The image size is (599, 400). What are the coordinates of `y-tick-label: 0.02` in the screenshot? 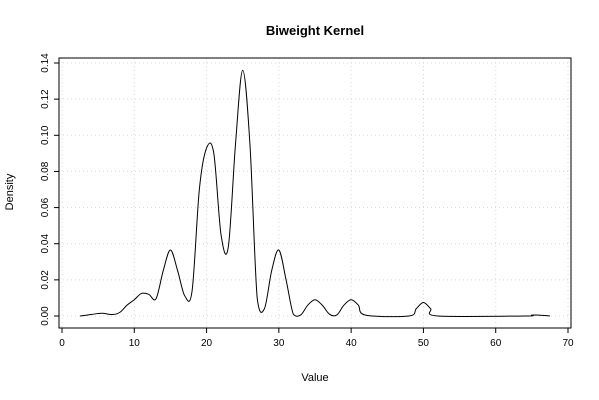 It's located at (45, 280).